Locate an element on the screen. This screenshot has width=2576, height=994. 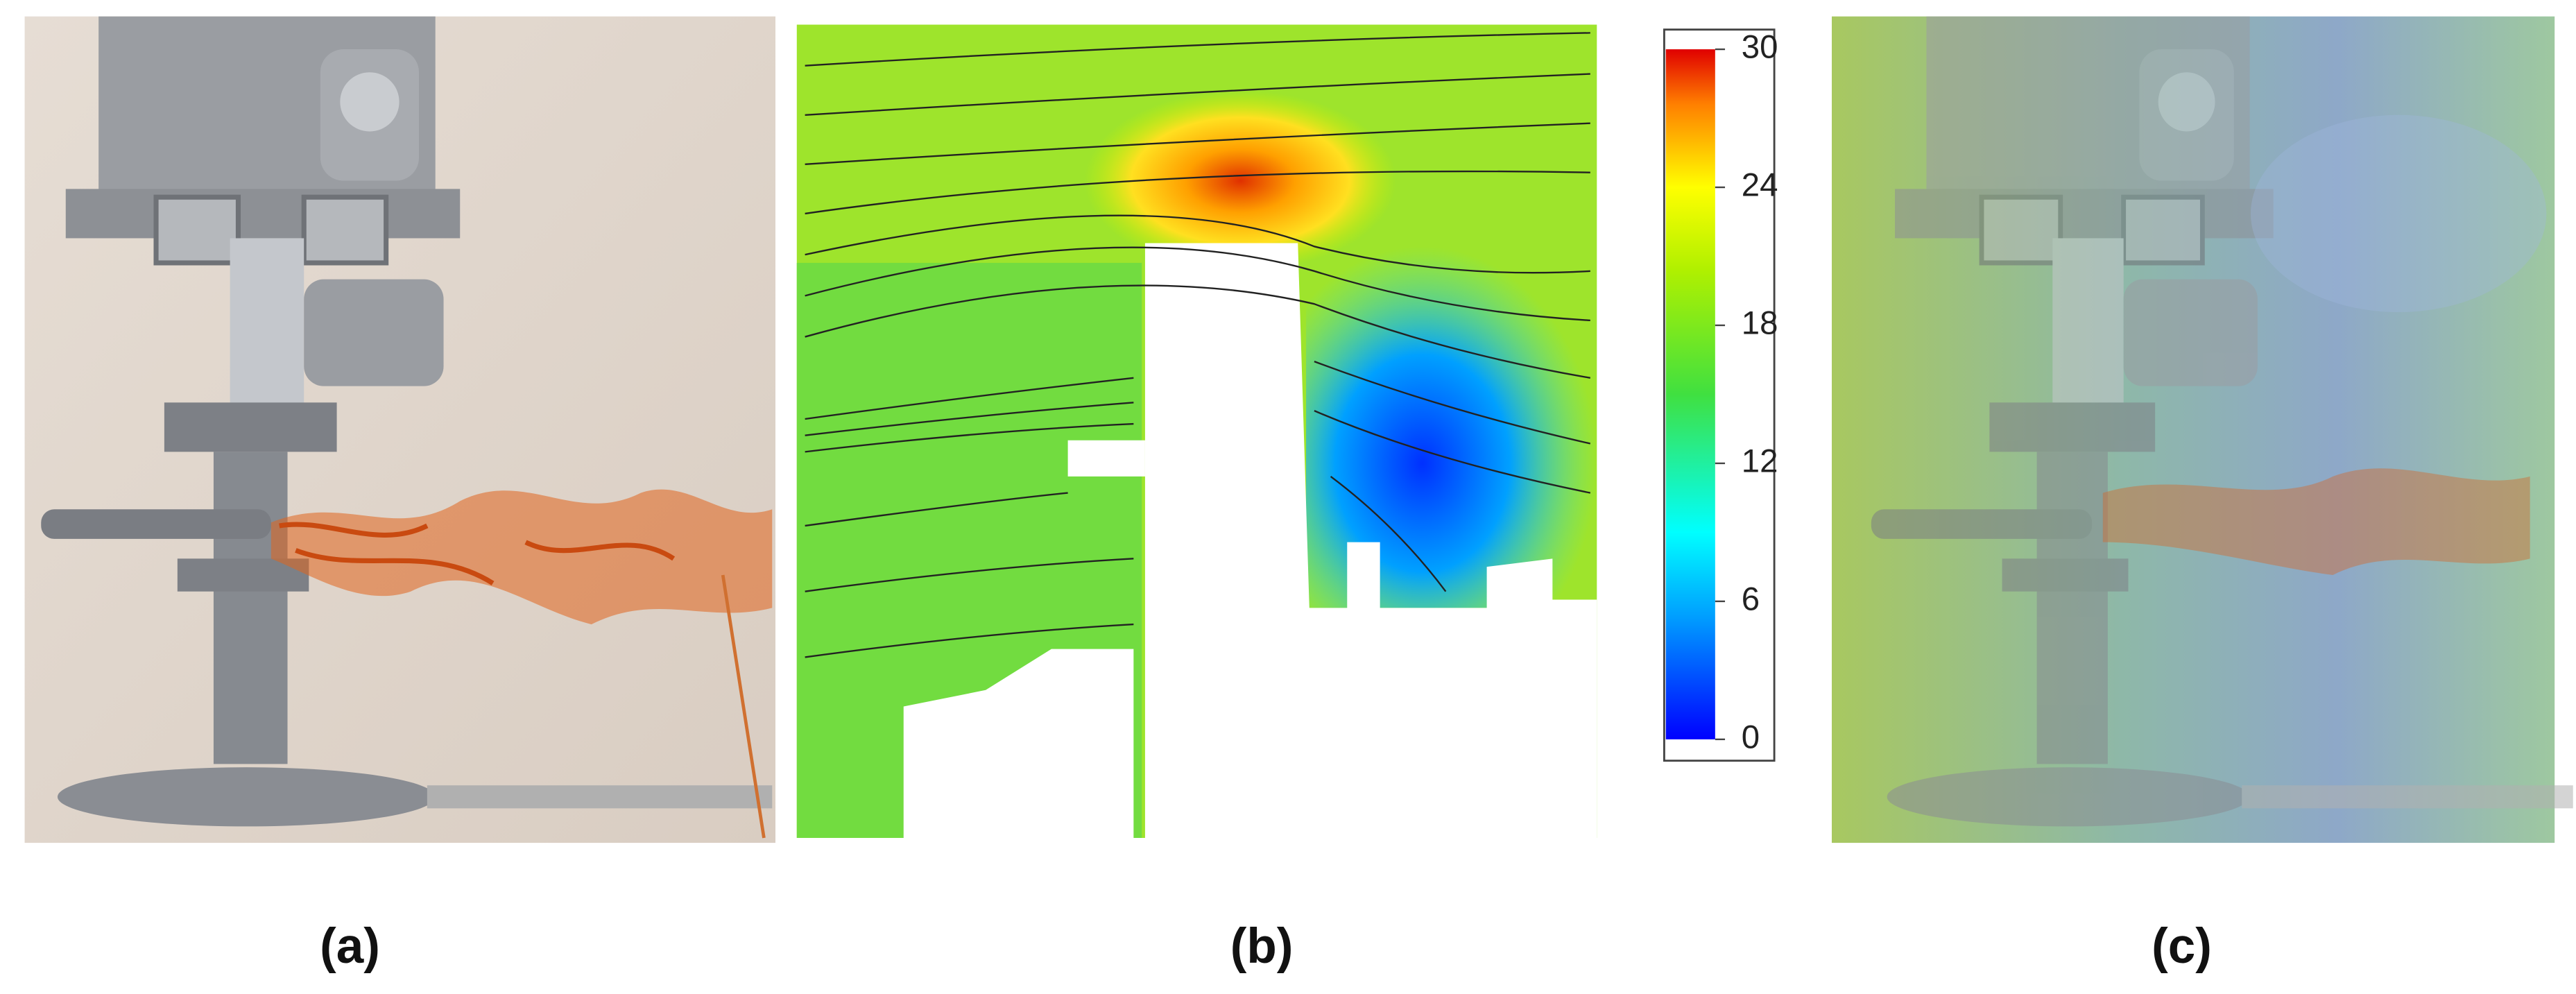
colorbar-tick-label: 18 is located at coordinates (1760, 323).